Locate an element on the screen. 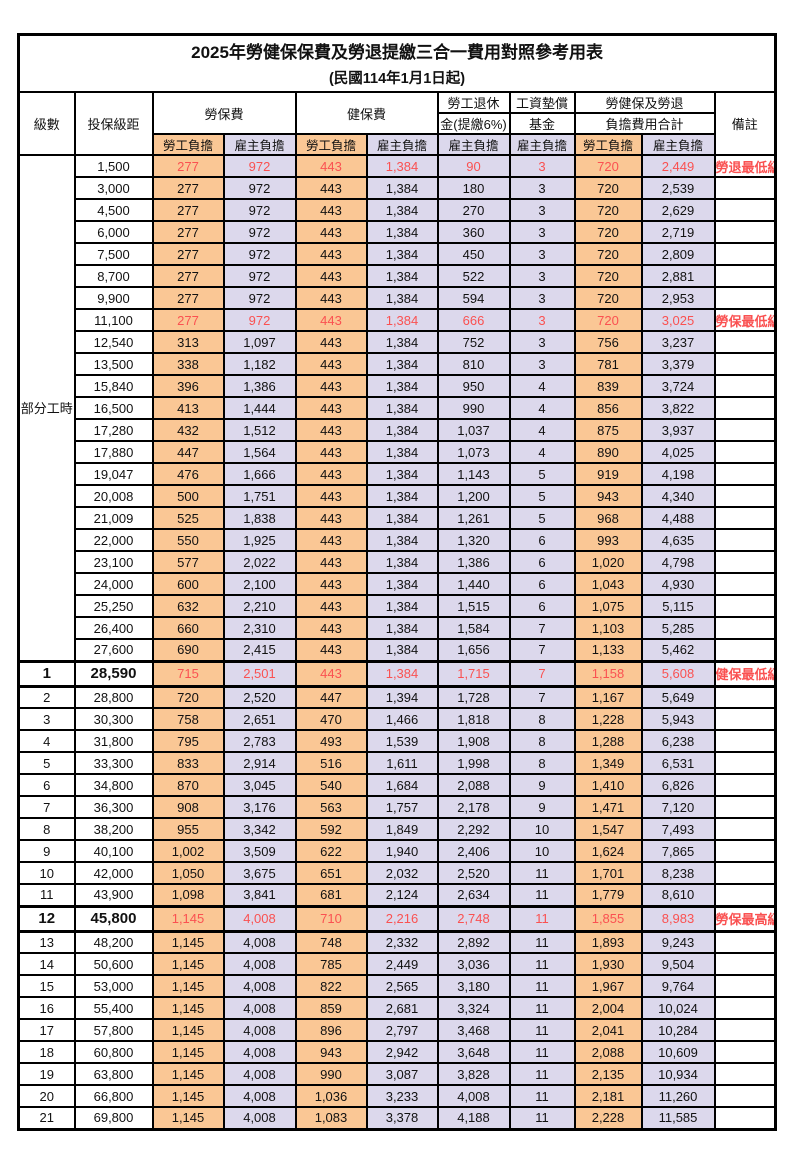 This screenshot has height=1153, width=791. bracket-cell: 53,000 is located at coordinates (113, 986).